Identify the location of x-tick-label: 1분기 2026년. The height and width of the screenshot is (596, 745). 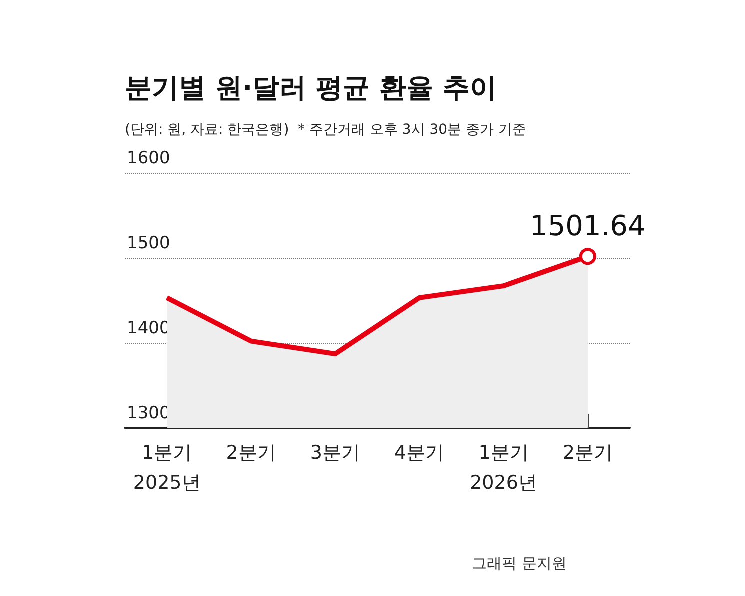
(504, 468).